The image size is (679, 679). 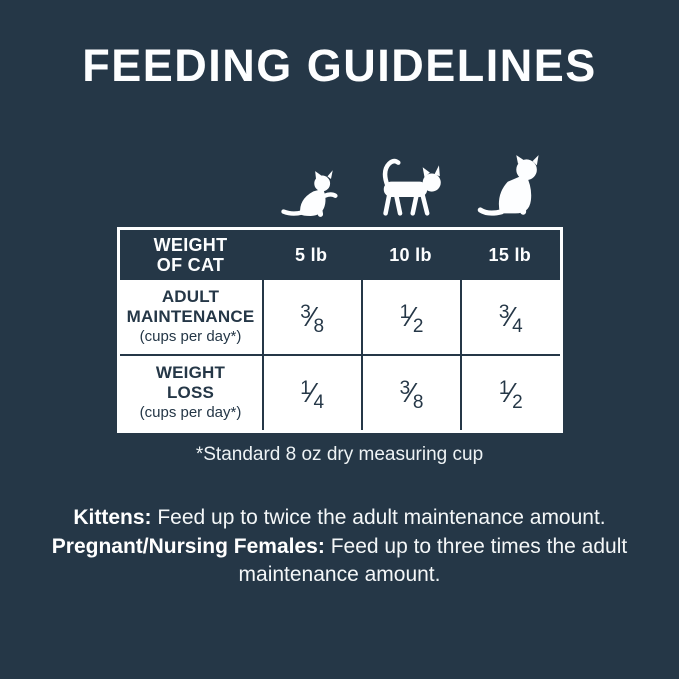 What do you see at coordinates (112, 517) in the screenshot?
I see `kittens-note-lead: Kittens:` at bounding box center [112, 517].